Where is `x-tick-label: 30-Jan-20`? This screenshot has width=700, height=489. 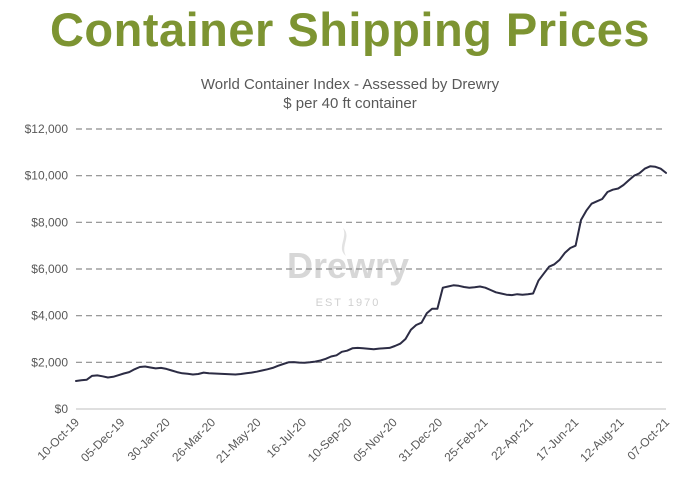 x-tick-label: 30-Jan-20 is located at coordinates (149, 439).